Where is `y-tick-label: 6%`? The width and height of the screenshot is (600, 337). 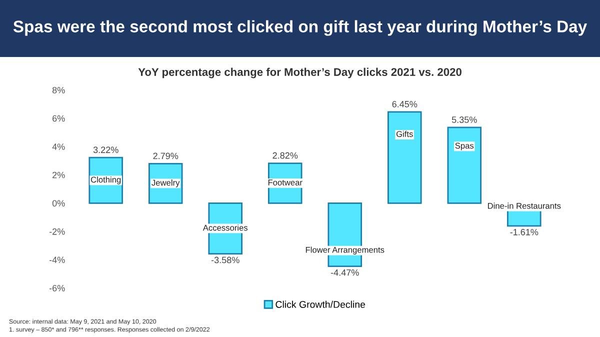 y-tick-label: 6% is located at coordinates (58, 118).